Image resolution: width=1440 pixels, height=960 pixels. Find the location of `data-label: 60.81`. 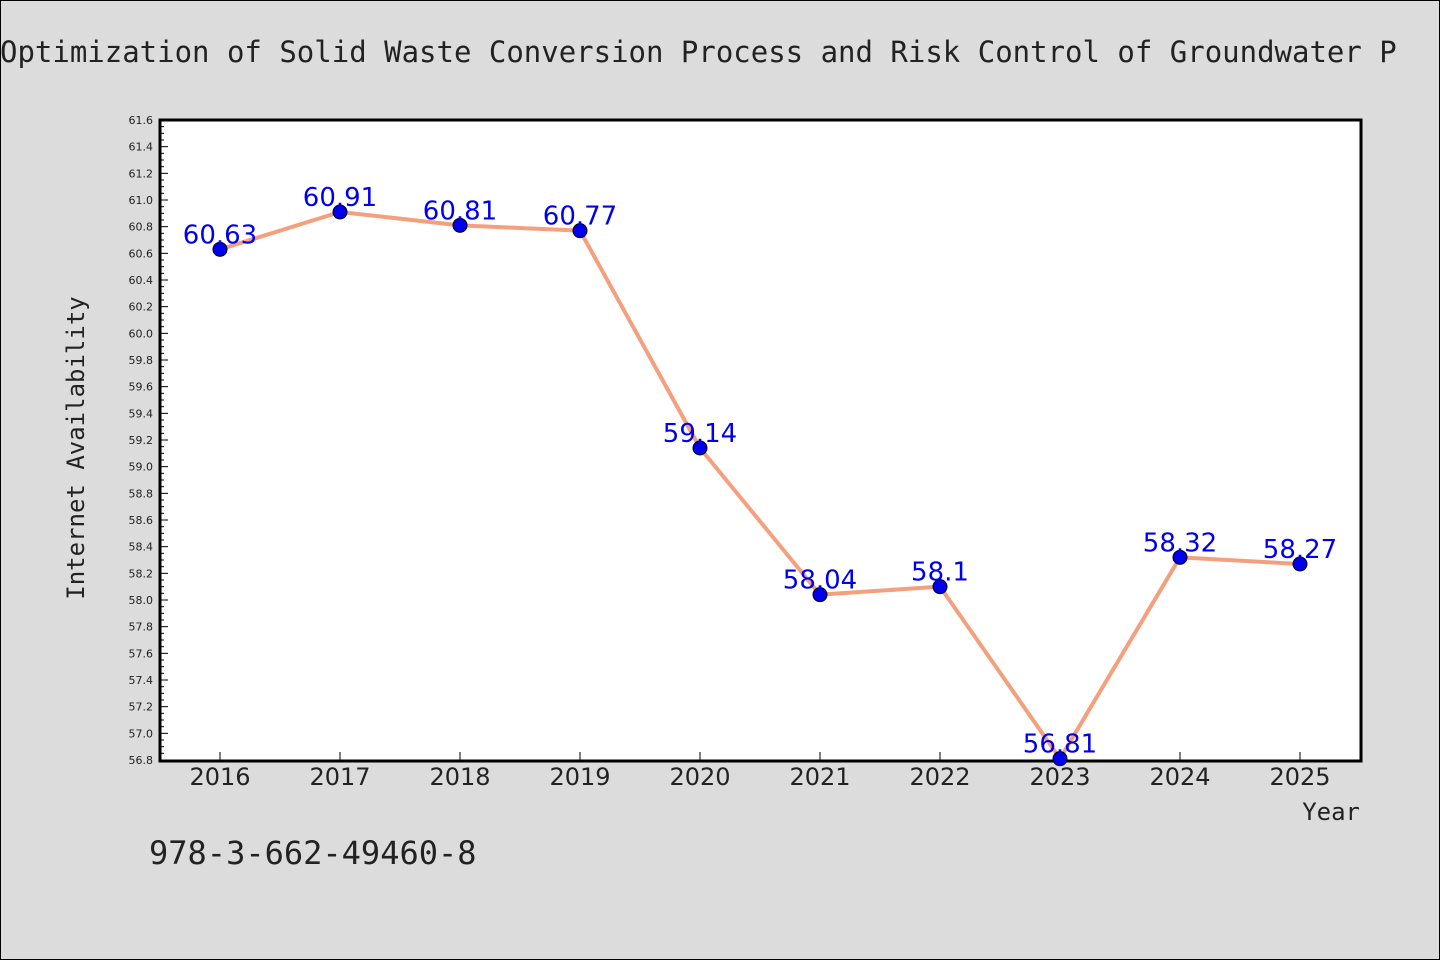

data-label: 60.81 is located at coordinates (460, 211).